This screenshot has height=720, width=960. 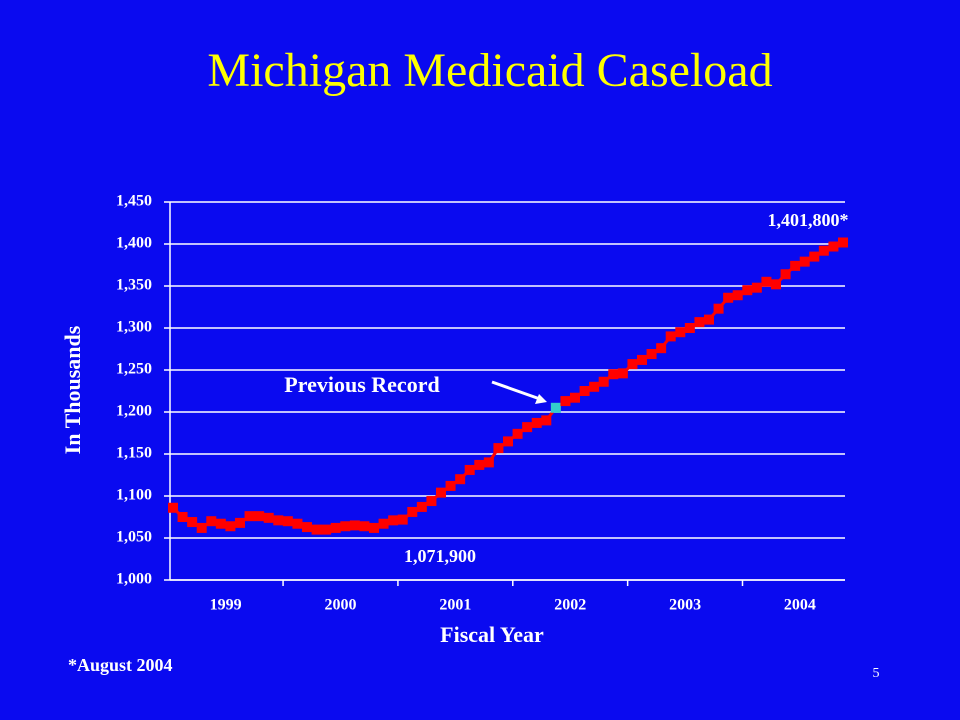 What do you see at coordinates (876, 673) in the screenshot?
I see `page-number: 5` at bounding box center [876, 673].